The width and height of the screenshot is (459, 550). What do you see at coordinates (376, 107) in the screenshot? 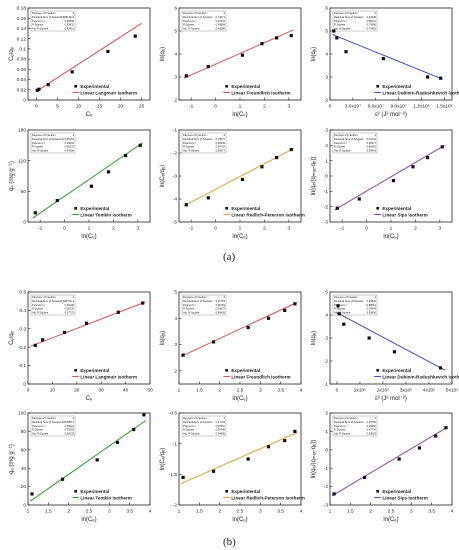
I see `x-tick-label: 6.0x10⁷` at bounding box center [376, 107].